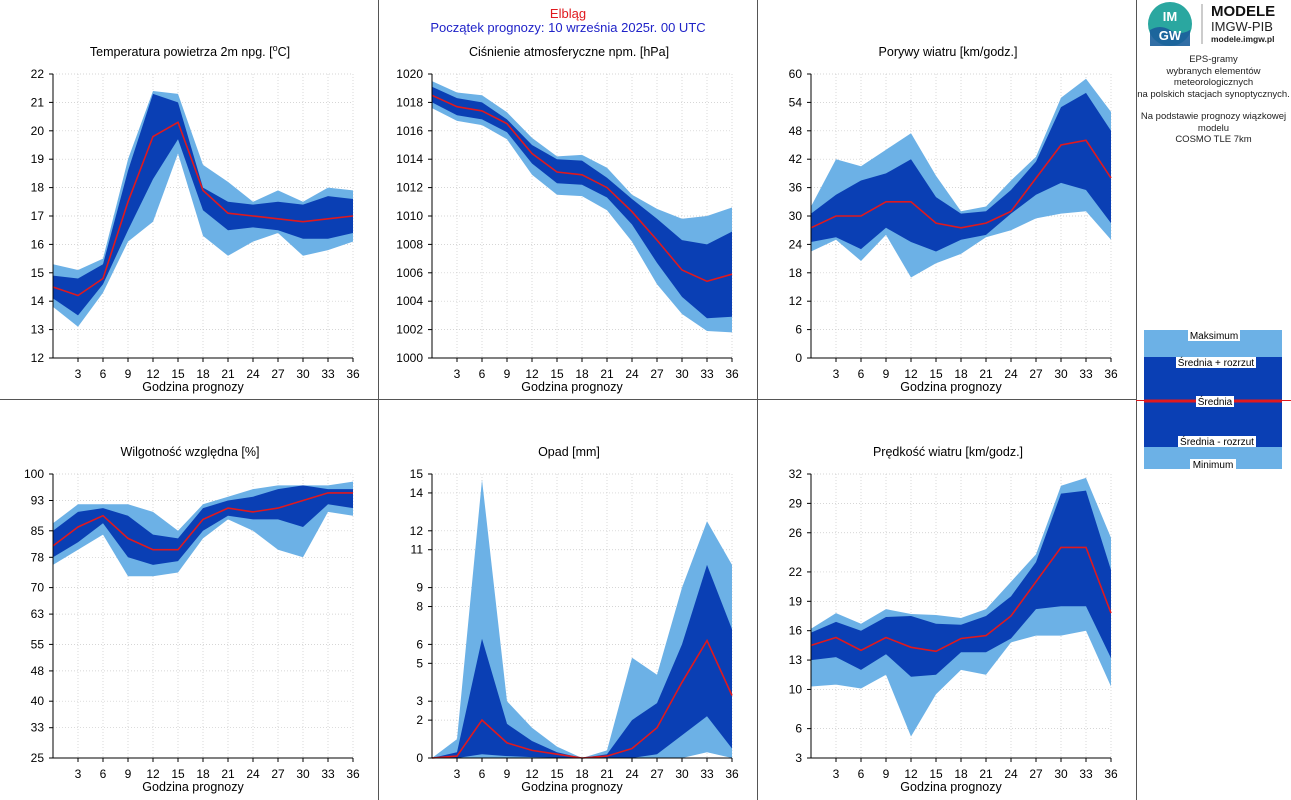  What do you see at coordinates (181, 52) in the screenshot?
I see `title-part: Temperatura powietrza 2m npg. [` at bounding box center [181, 52].